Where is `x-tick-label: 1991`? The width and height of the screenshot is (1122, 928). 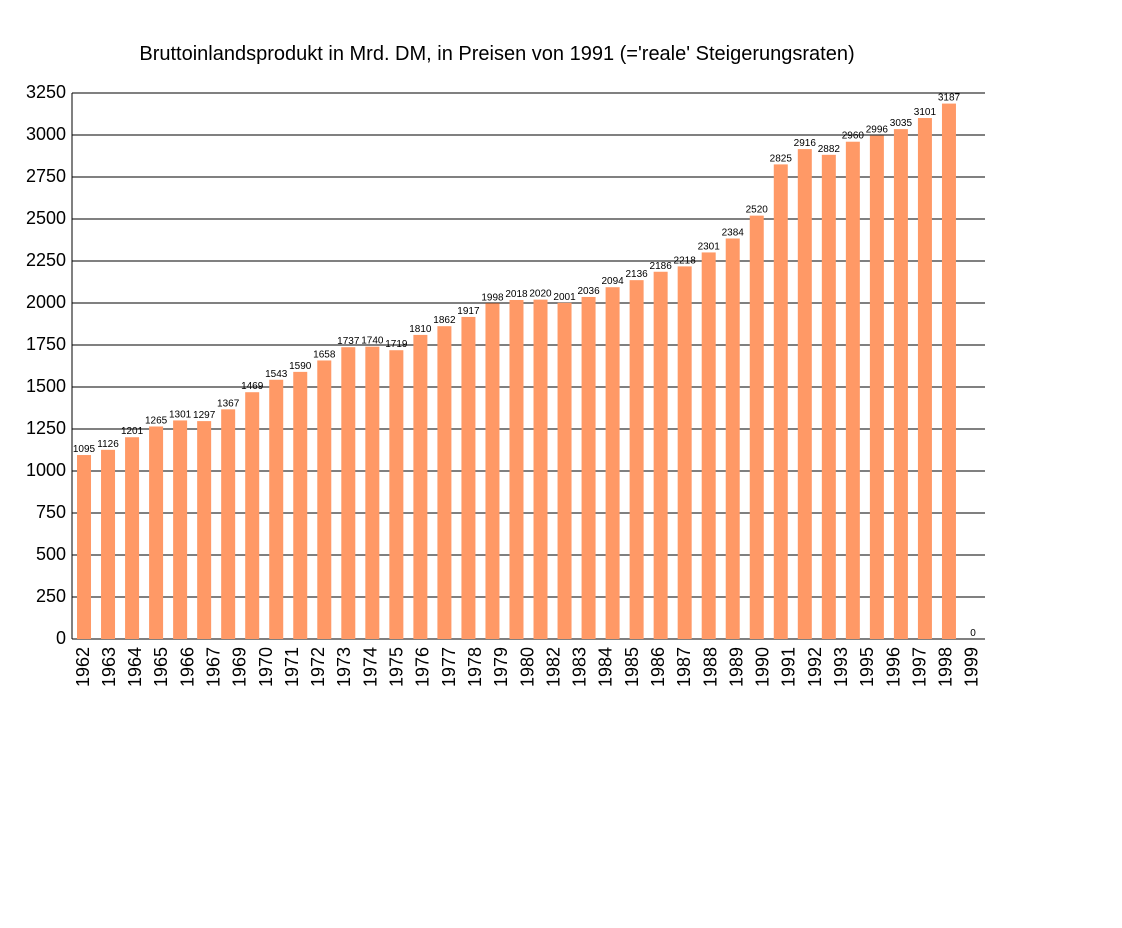 x-tick-label: 1991 is located at coordinates (789, 667).